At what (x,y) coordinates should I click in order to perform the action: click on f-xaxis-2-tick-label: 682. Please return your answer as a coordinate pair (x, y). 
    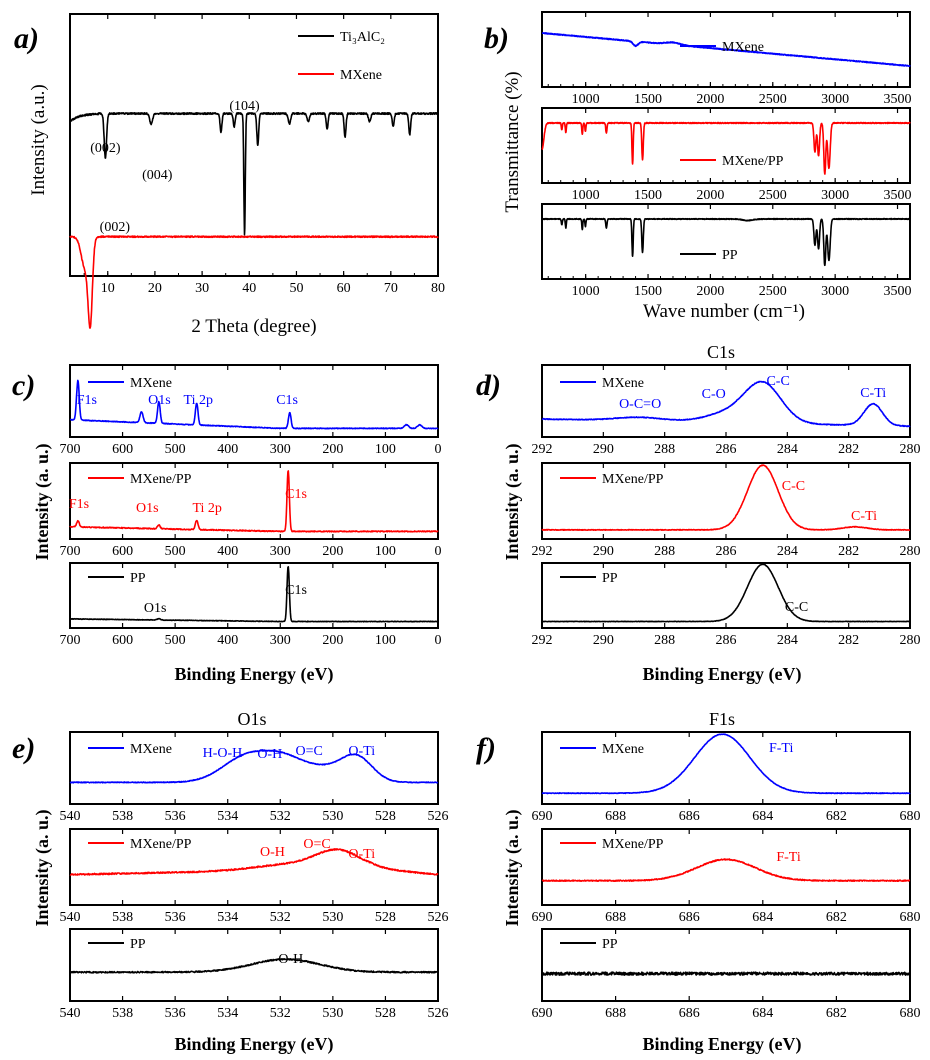
    Looking at the image, I should click on (836, 917).